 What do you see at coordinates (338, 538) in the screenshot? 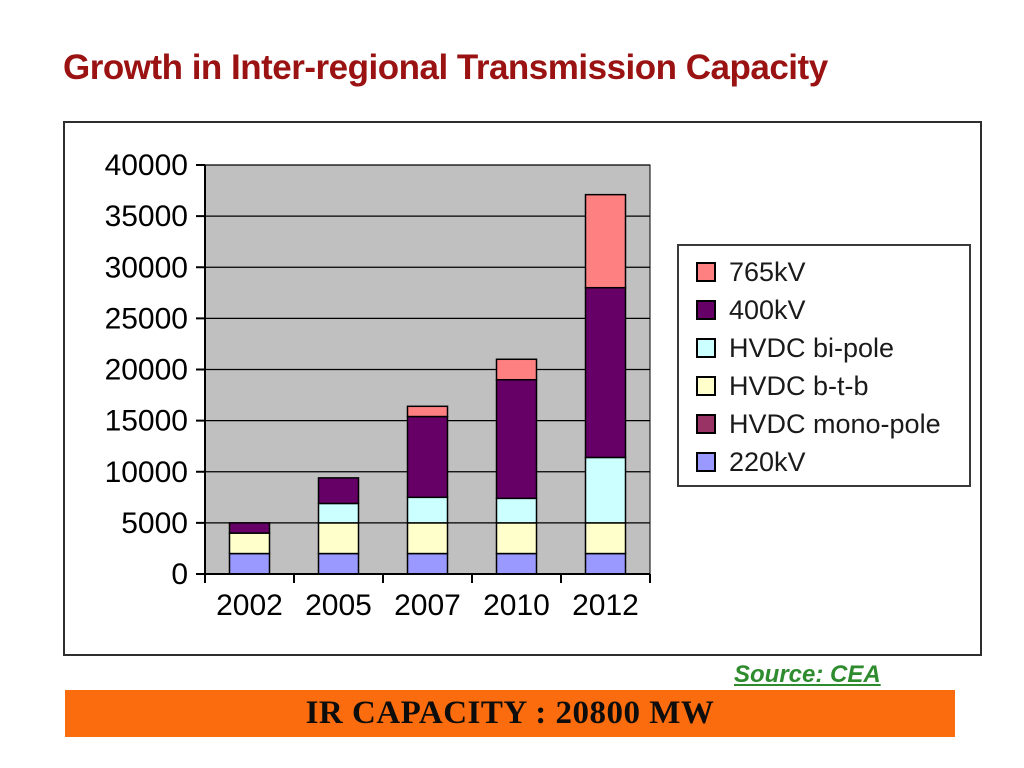
I see `bar-segment-2005-HVDC-b-t-b` at bounding box center [338, 538].